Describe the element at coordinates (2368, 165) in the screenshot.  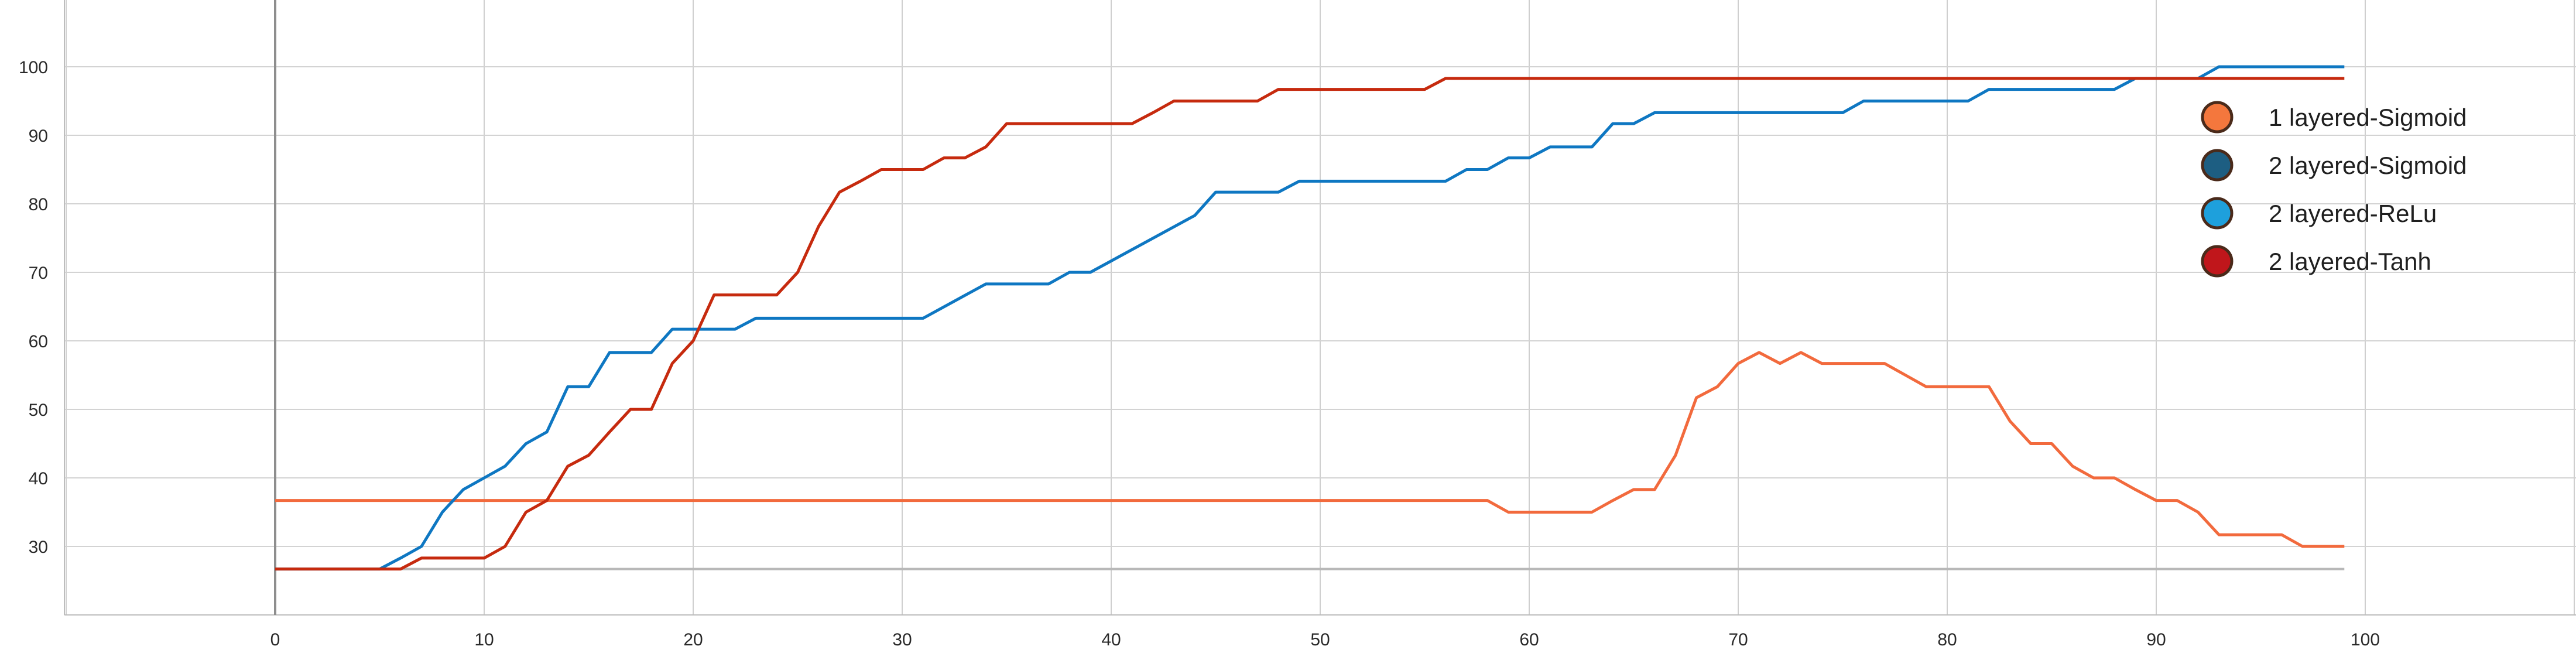
I see `legend-label: 2 layered-Sigmoid` at that location.